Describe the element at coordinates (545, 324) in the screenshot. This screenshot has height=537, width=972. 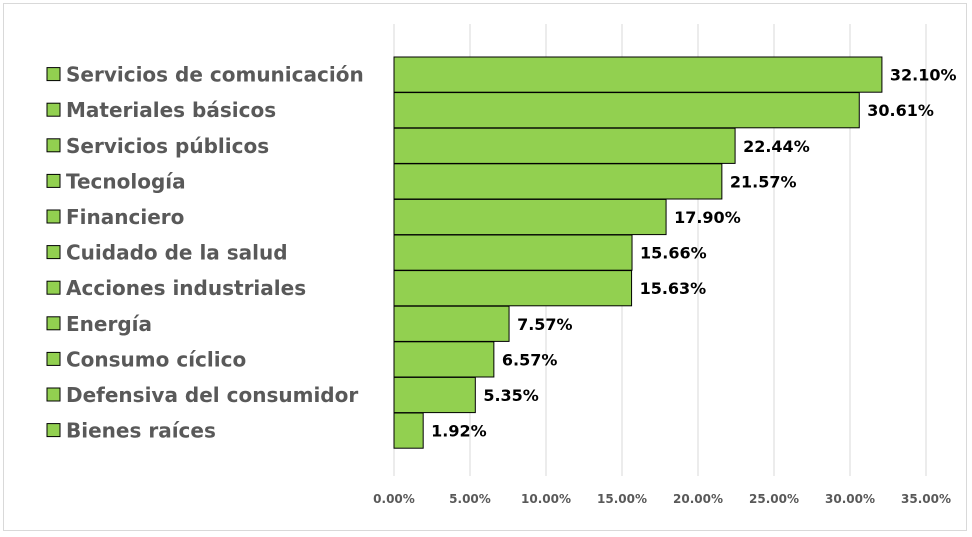
I see `data-label: 7.57%` at that location.